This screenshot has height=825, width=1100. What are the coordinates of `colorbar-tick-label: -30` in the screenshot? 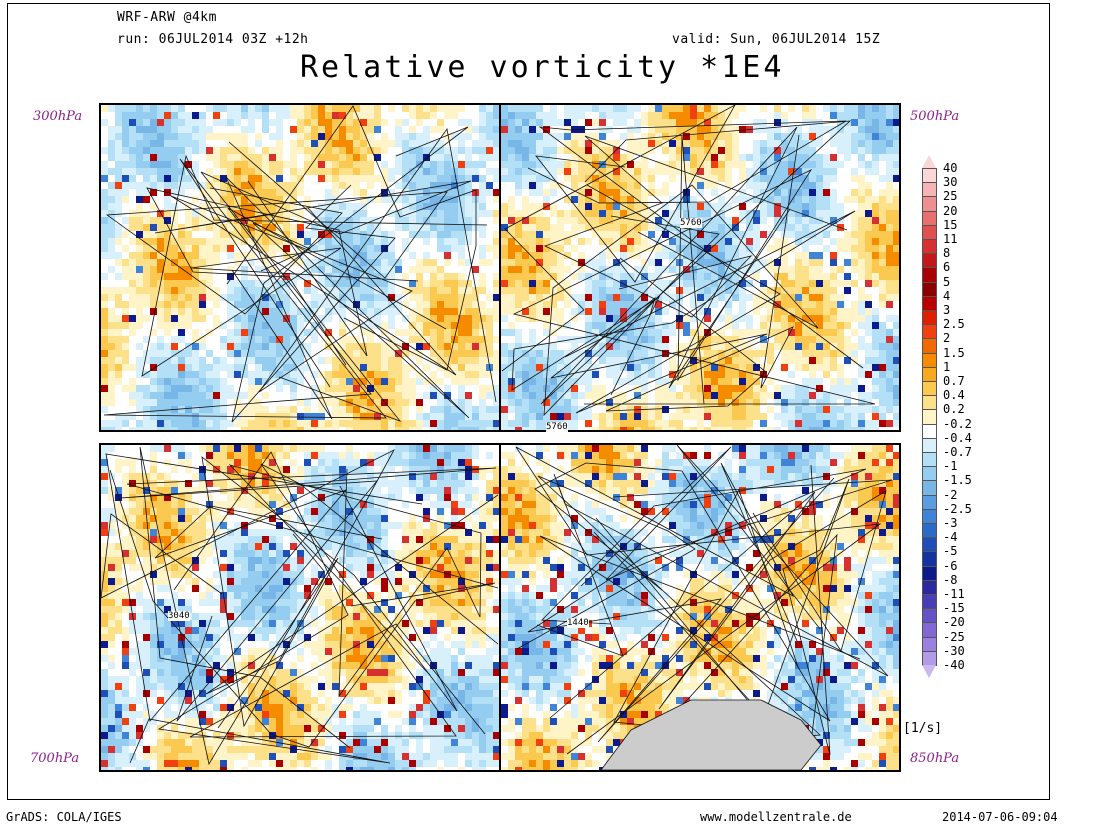 It's located at (954, 650).